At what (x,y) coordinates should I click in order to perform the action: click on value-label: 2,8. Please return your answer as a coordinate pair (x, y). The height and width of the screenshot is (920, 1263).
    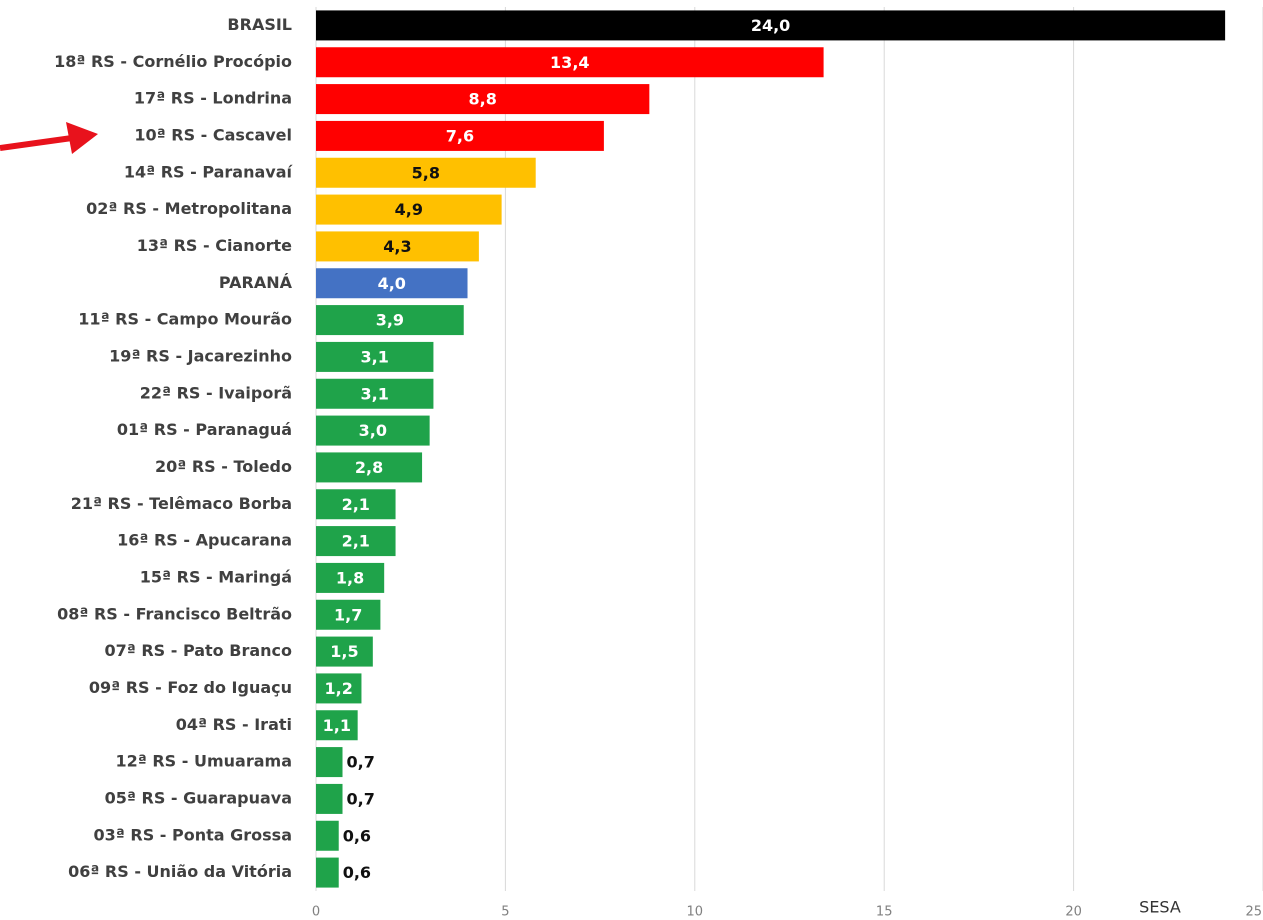
    Looking at the image, I should click on (369, 467).